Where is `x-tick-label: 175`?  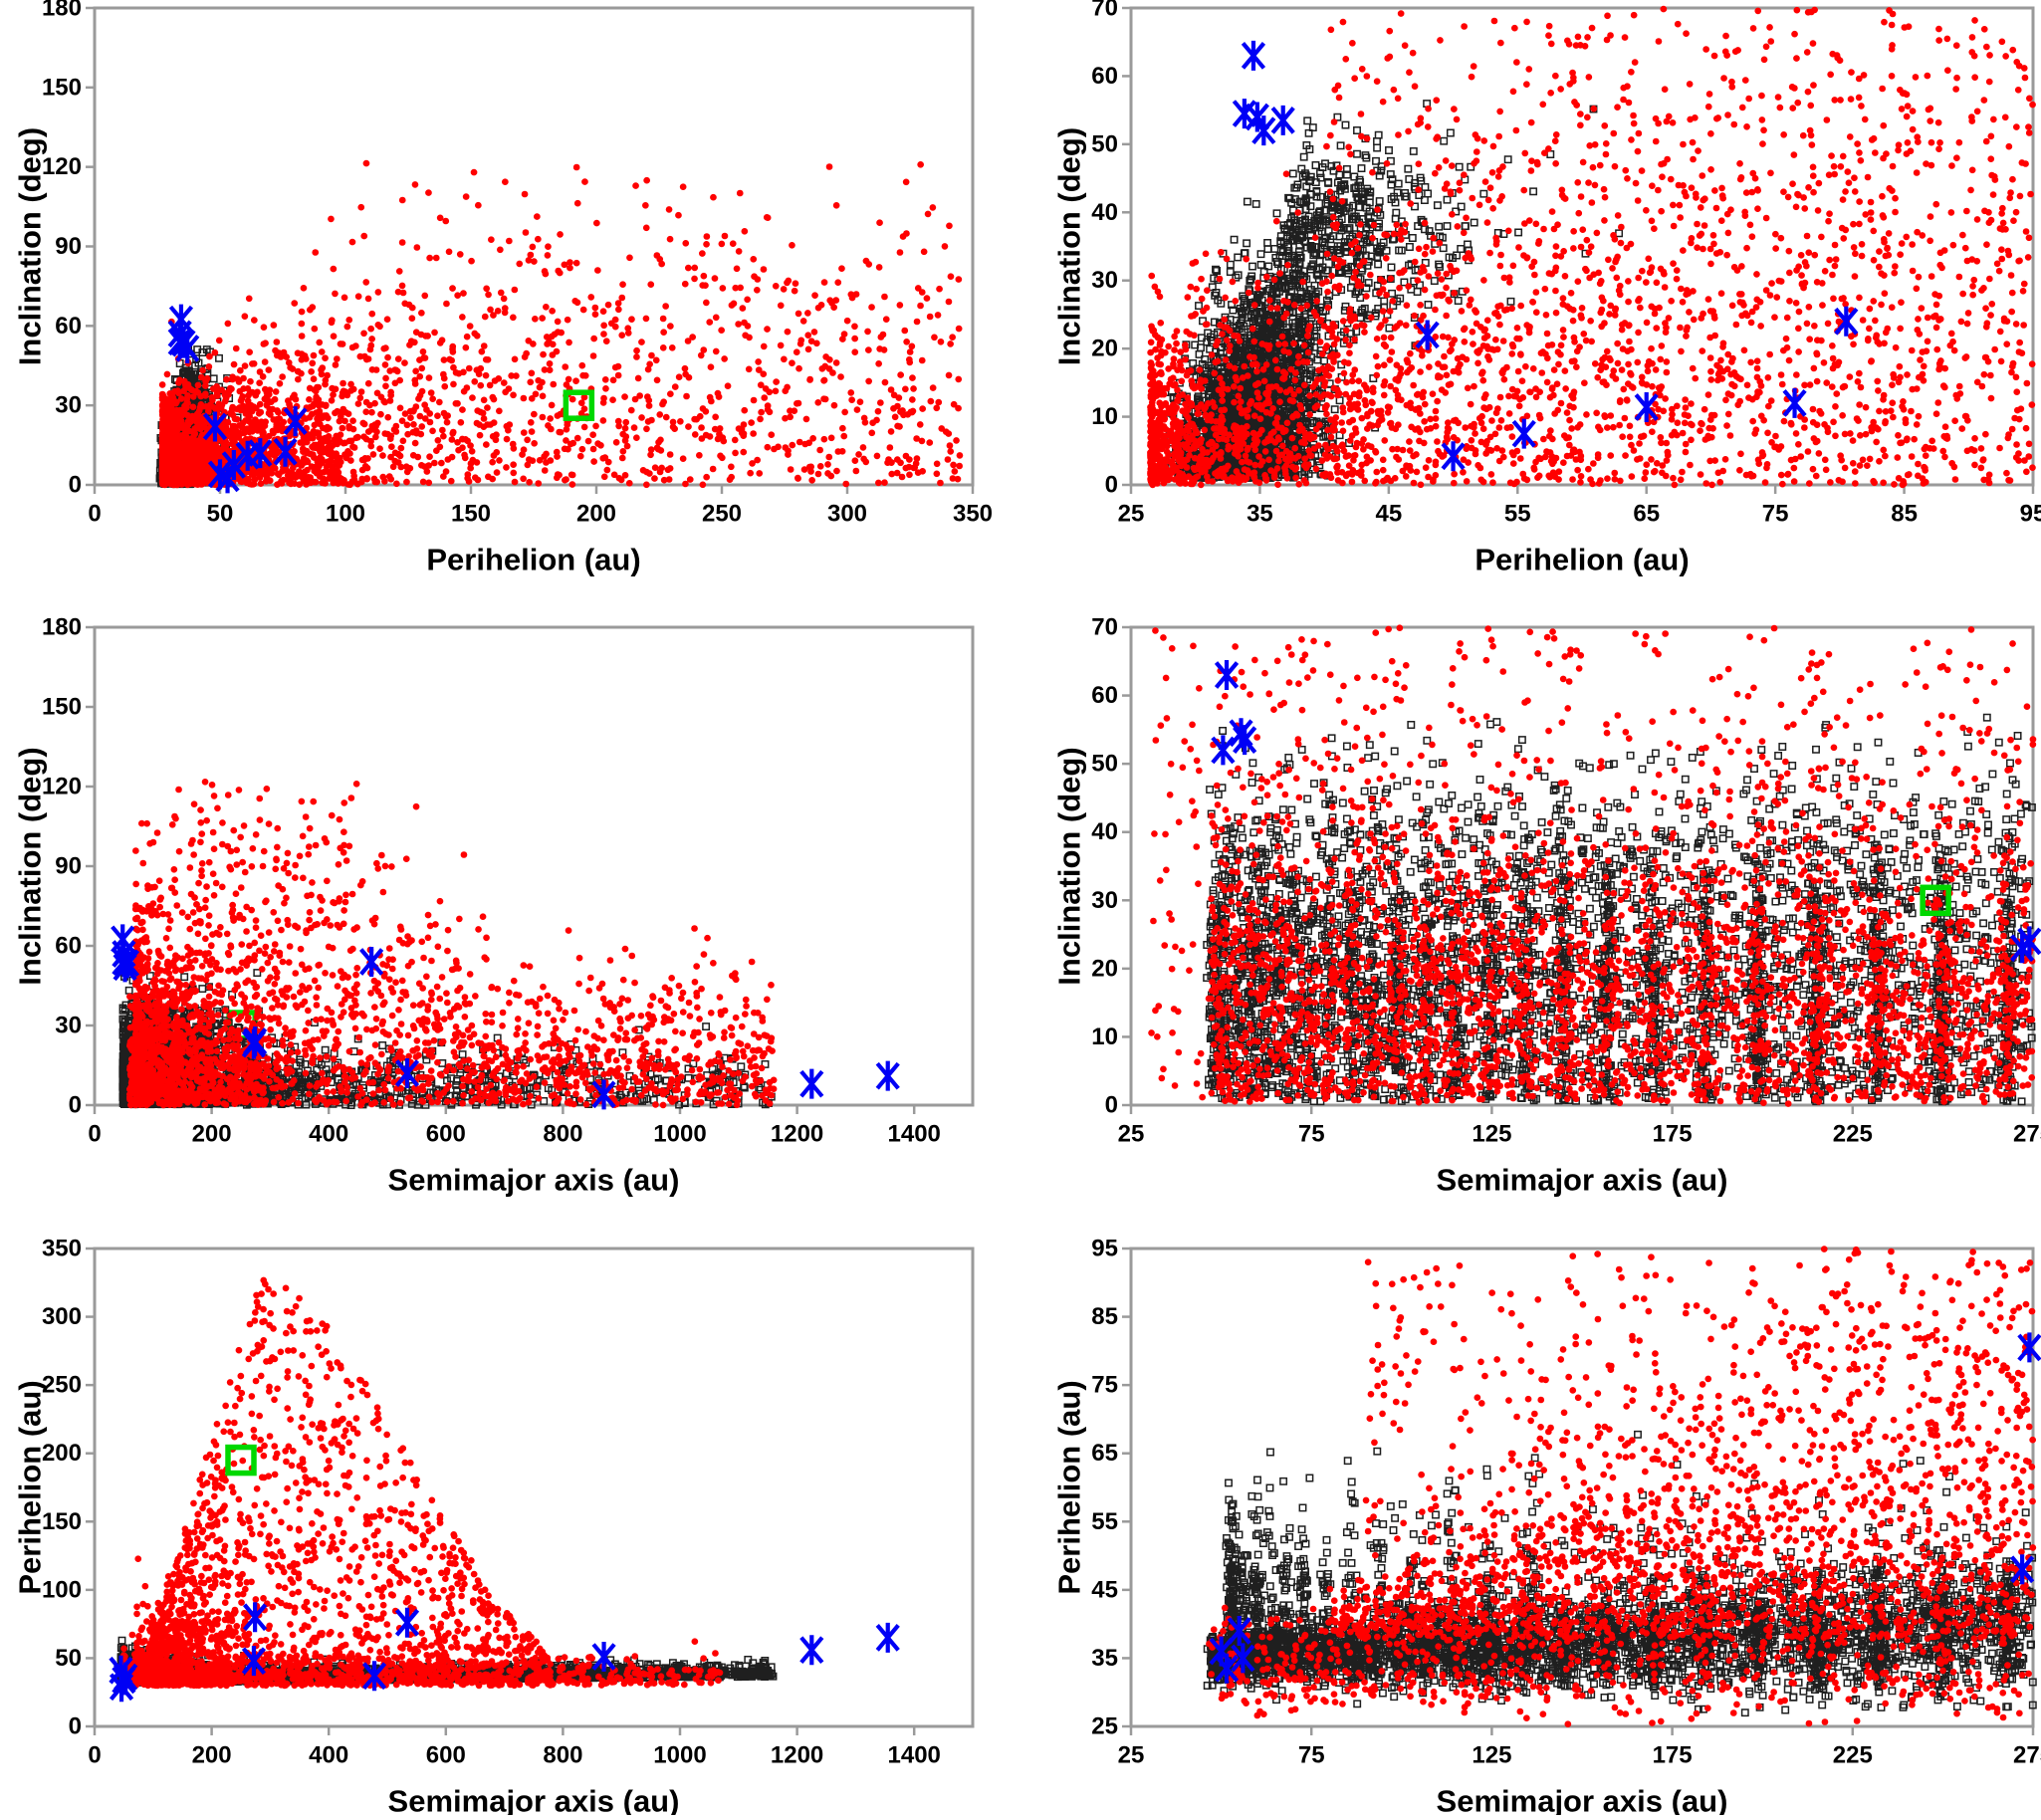 x-tick-label: 175 is located at coordinates (1673, 1134).